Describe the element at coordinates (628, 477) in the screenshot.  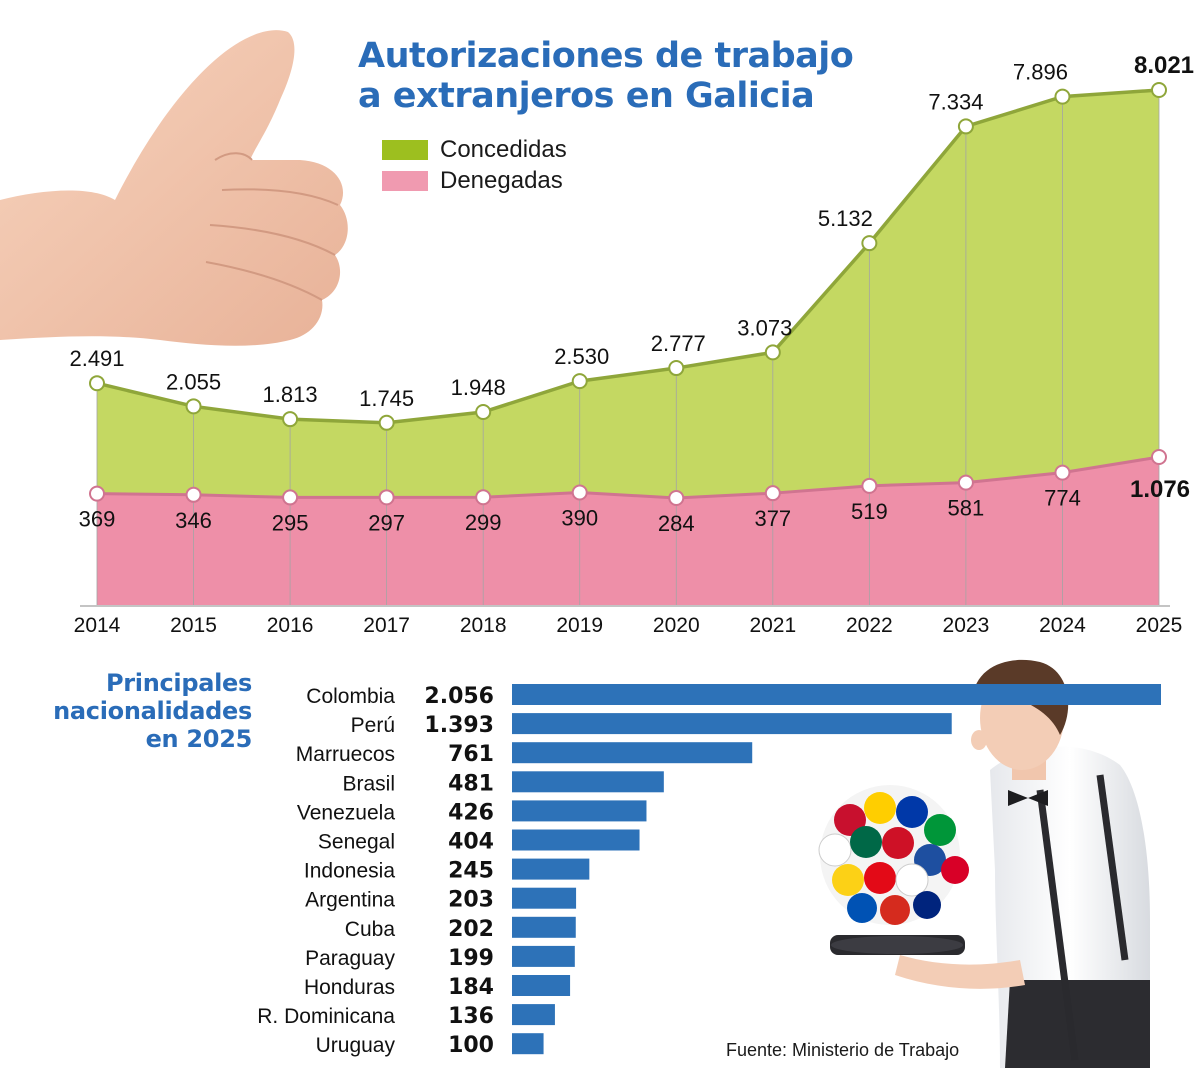
I see `denegadas-line` at that location.